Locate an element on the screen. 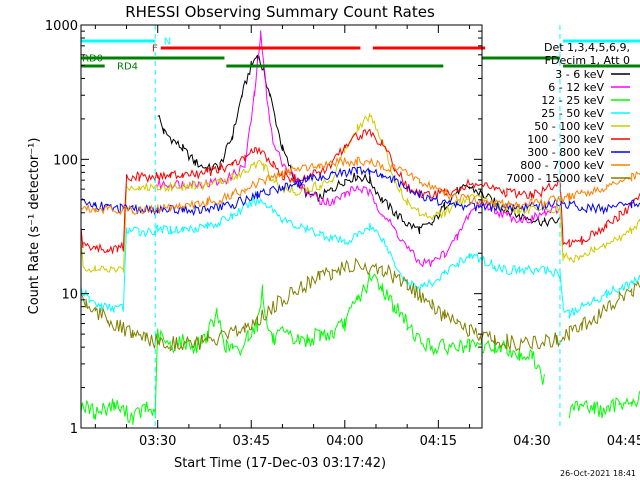  legend-label-2: 6 - 12 keV is located at coordinates (576, 87).